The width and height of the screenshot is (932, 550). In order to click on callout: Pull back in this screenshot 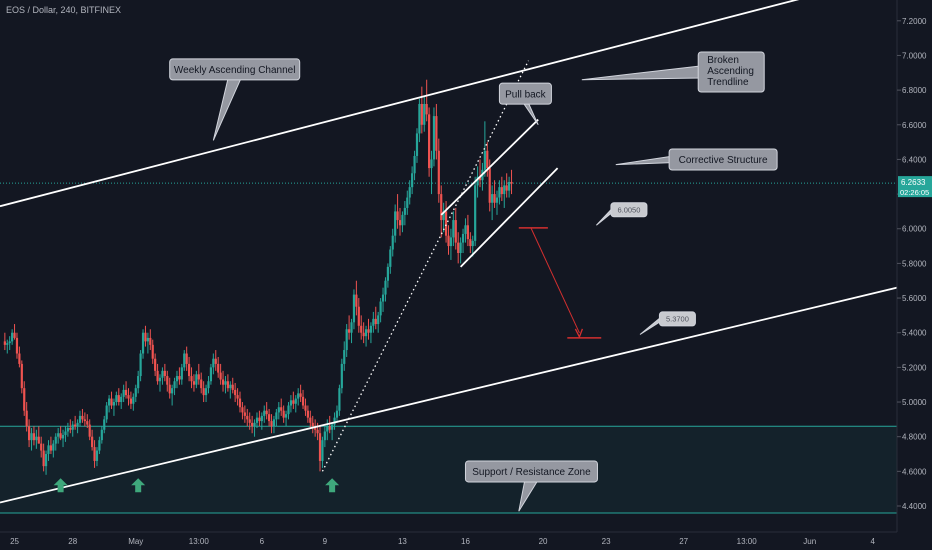, I will do `click(525, 104)`.